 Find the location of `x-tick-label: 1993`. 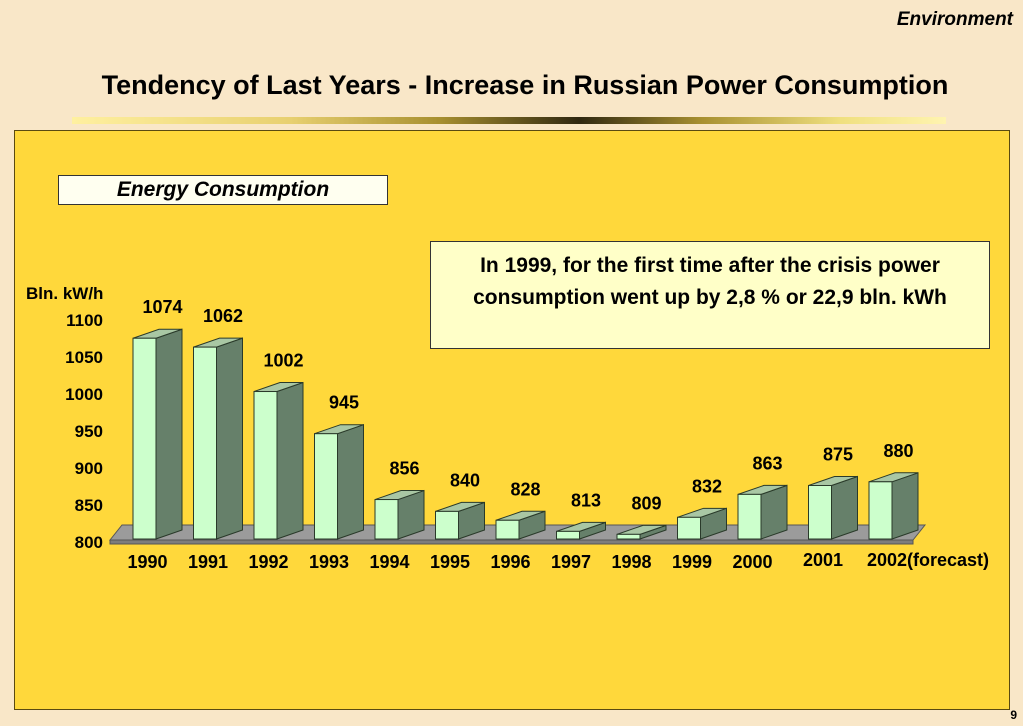

x-tick-label: 1993 is located at coordinates (329, 562).